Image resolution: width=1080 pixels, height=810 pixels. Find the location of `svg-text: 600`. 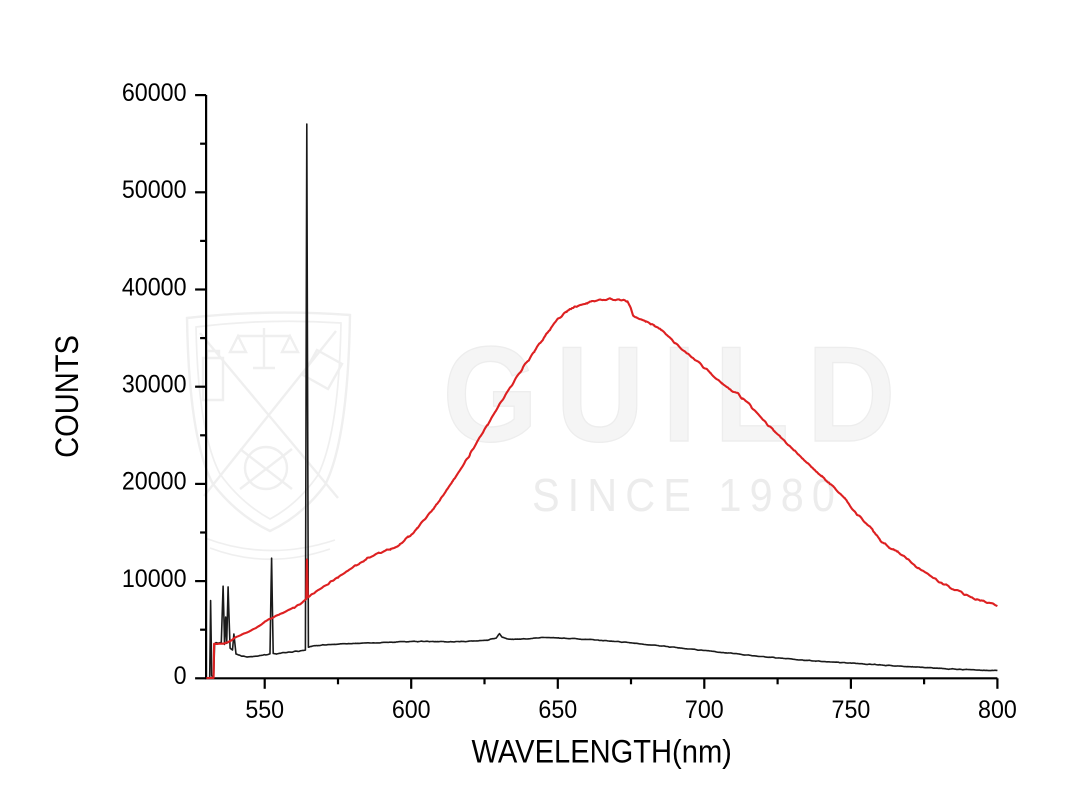

svg-text: 600 is located at coordinates (411, 710).